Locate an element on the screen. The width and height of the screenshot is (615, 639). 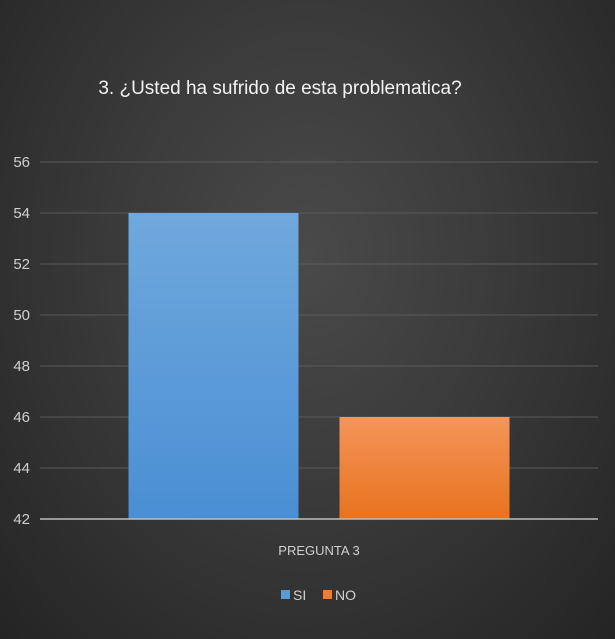
legend-swatch-si is located at coordinates (285, 594).